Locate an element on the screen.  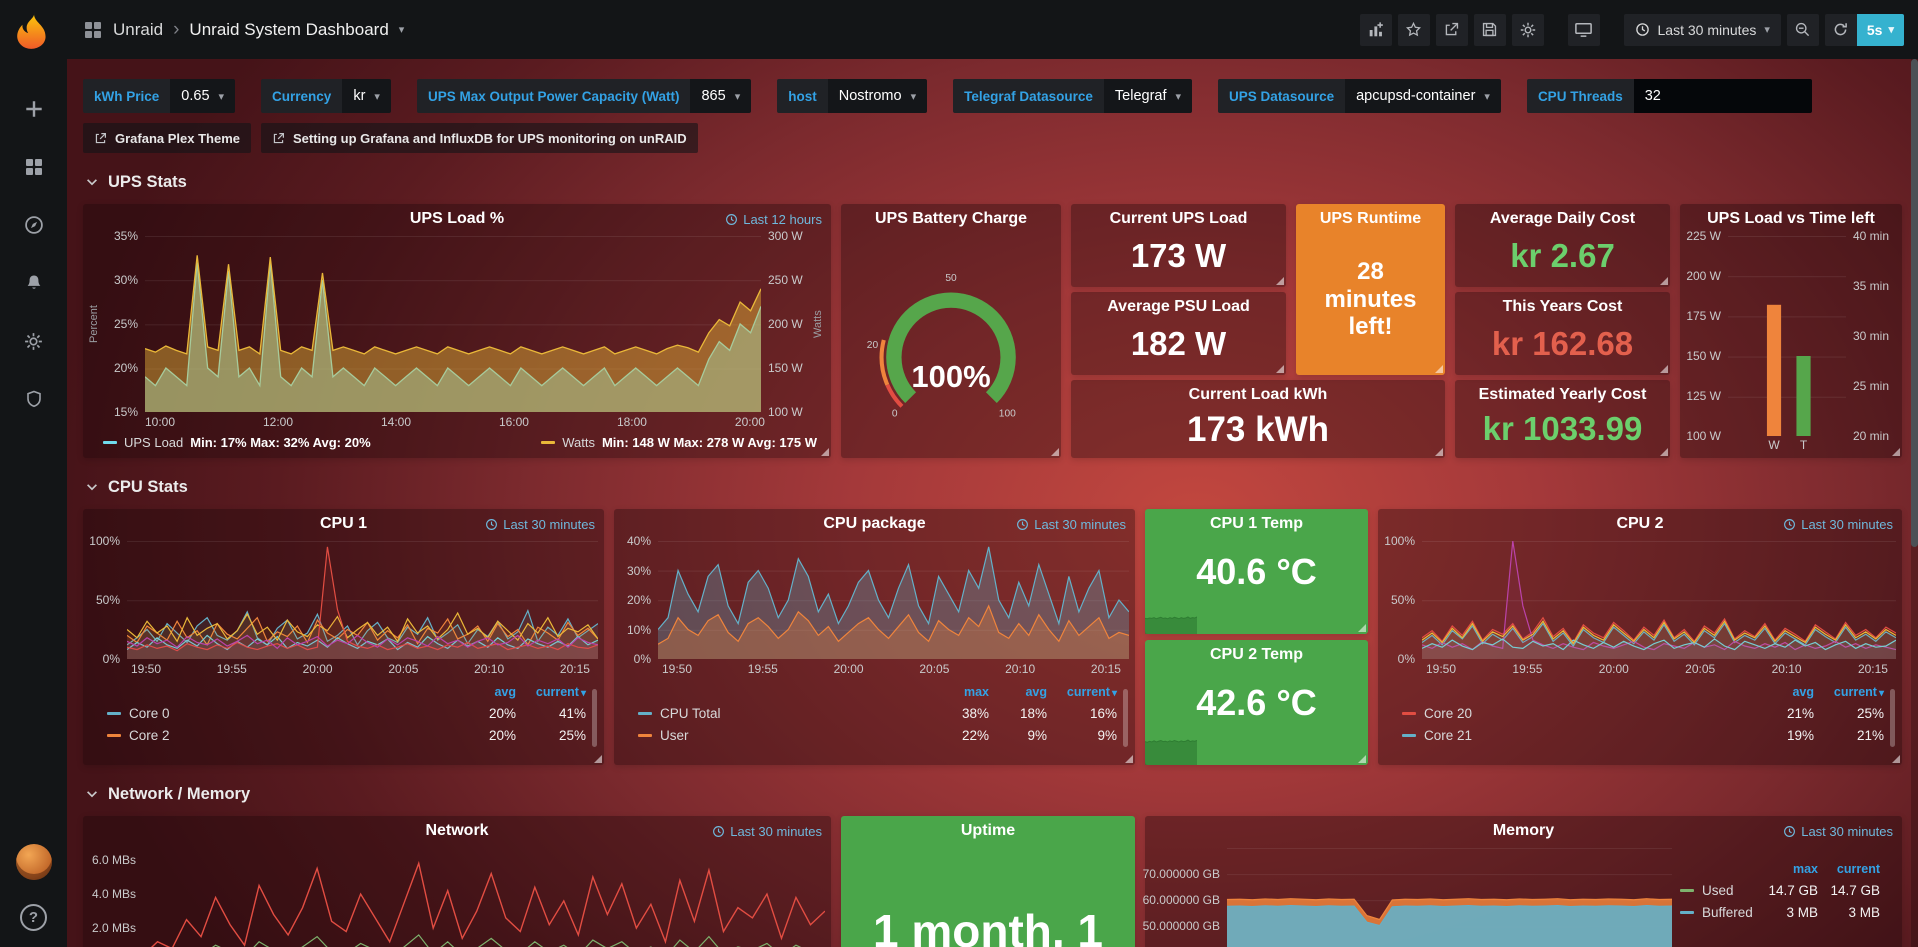
add-panel-button is located at coordinates (1375, 29).